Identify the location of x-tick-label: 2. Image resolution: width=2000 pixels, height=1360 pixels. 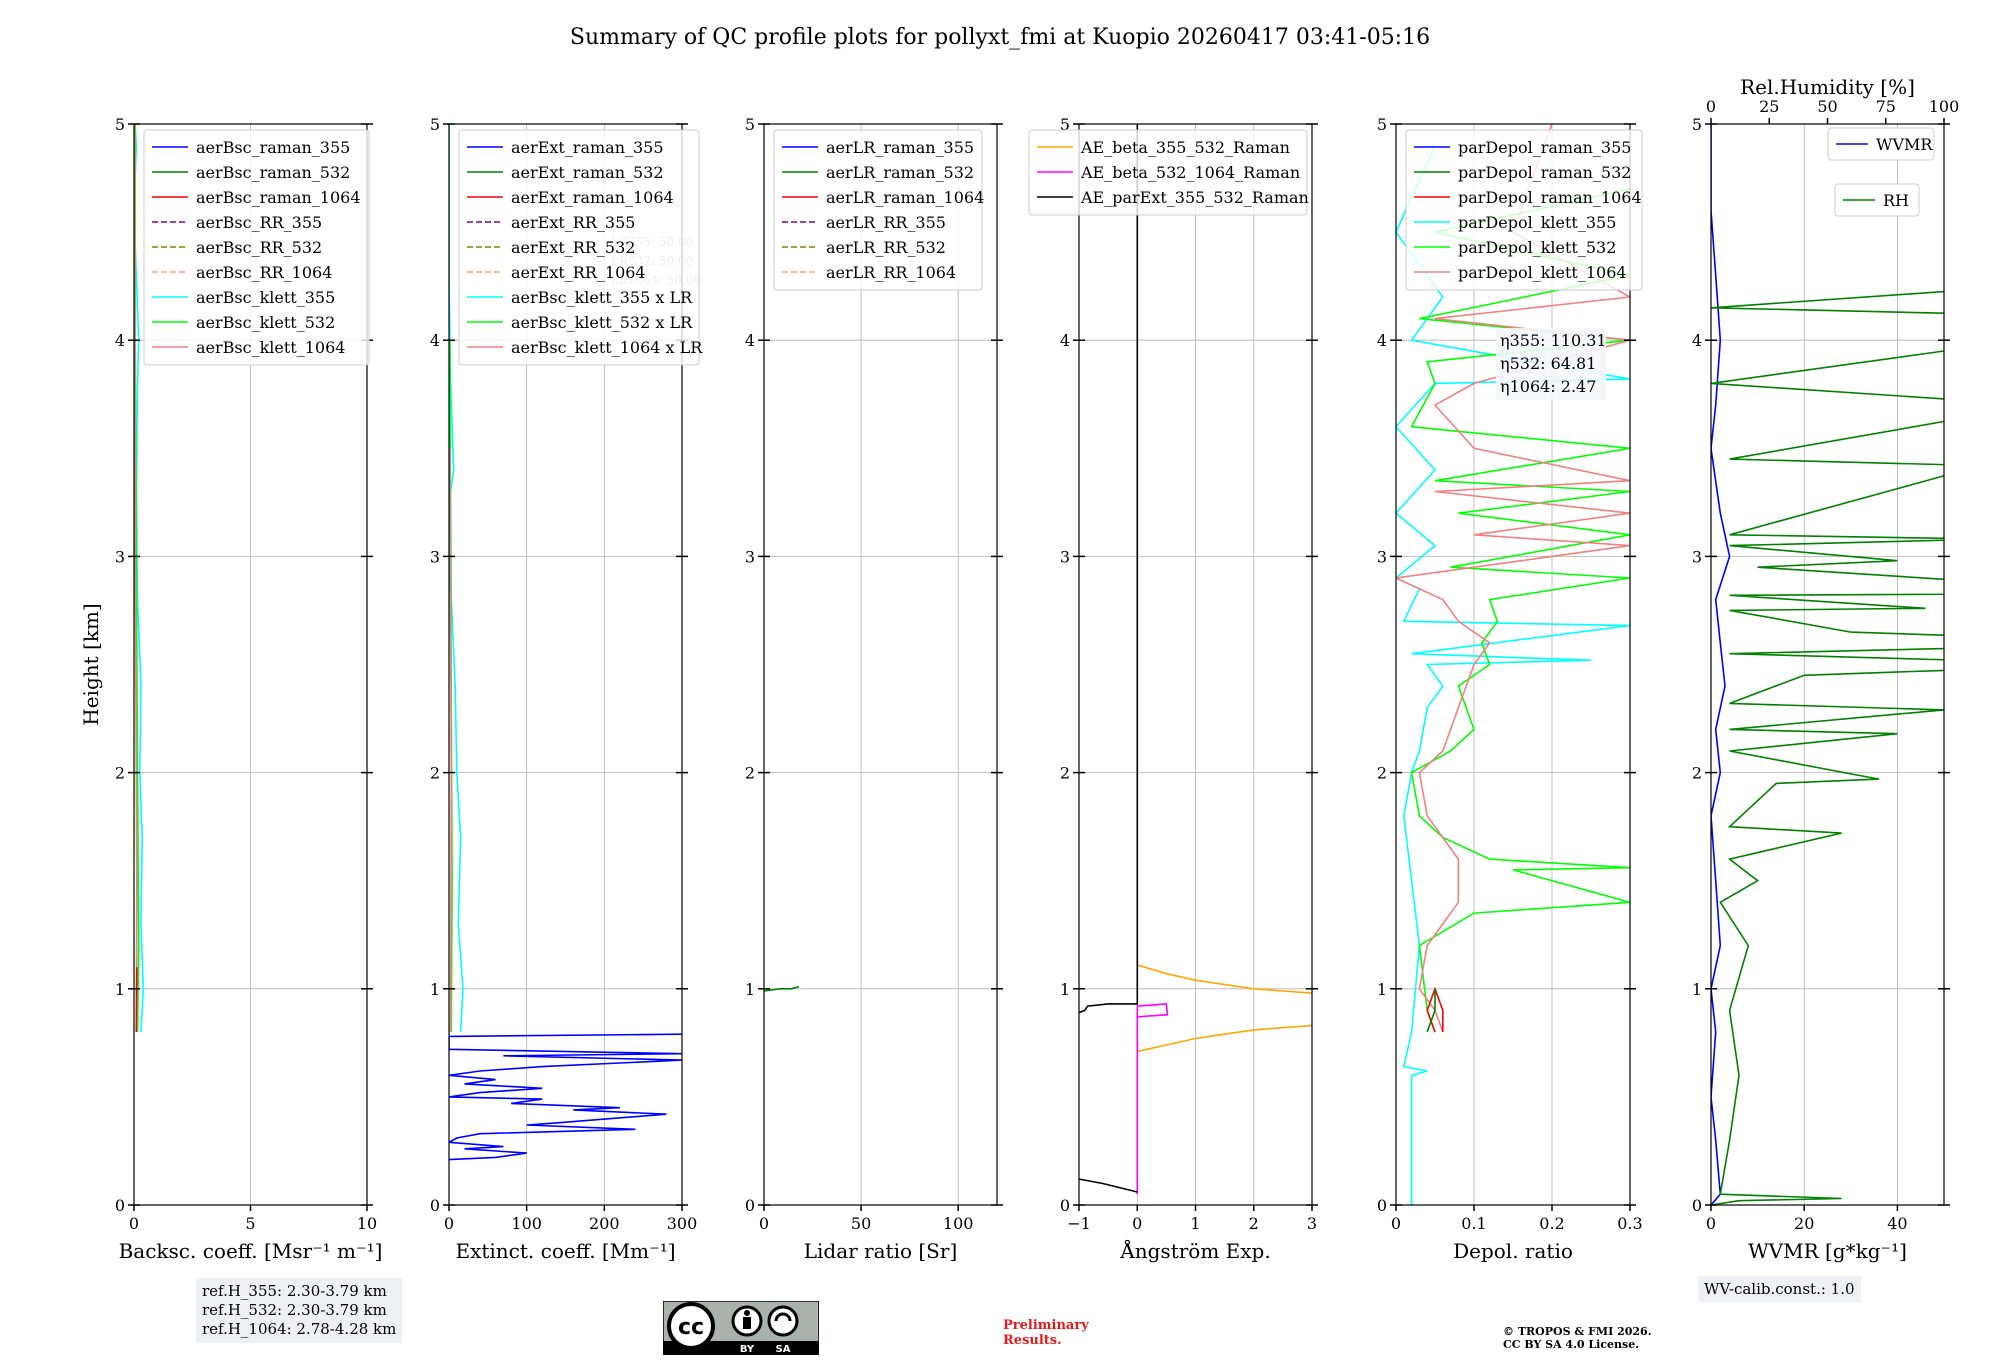
(1254, 1223).